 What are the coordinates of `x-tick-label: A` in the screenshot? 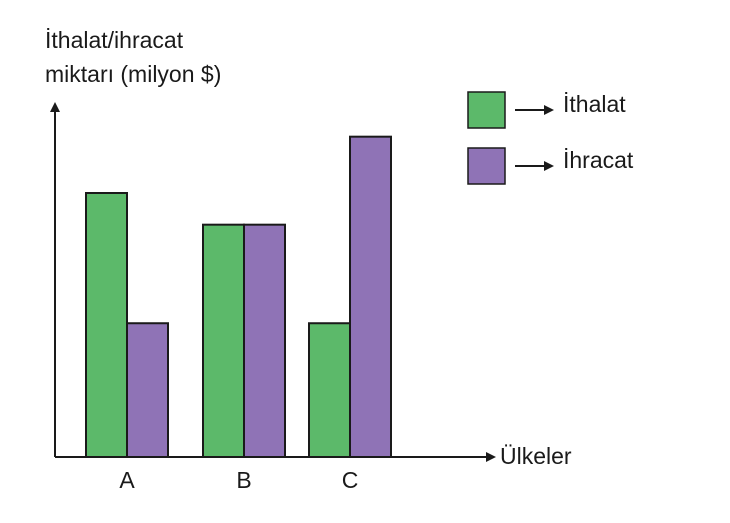 It's located at (127, 480).